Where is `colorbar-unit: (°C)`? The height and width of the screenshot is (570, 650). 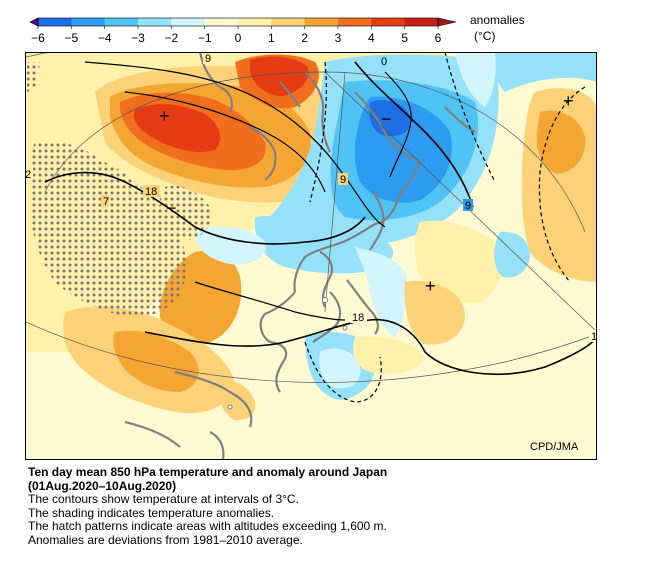 colorbar-unit: (°C) is located at coordinates (484, 36).